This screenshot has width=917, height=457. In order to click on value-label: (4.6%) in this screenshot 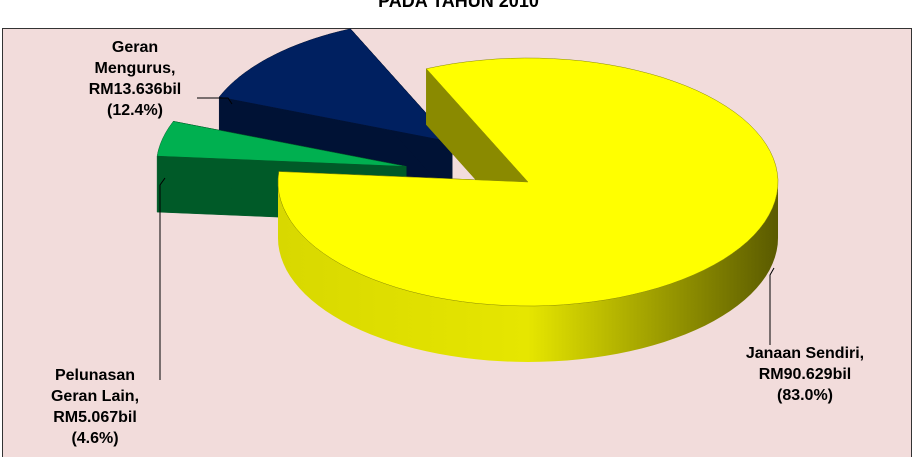, I will do `click(95, 438)`.